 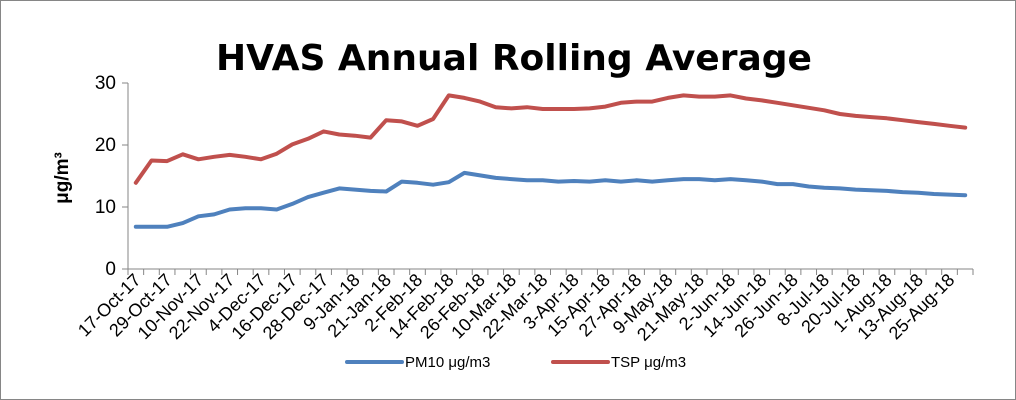 What do you see at coordinates (550, 199) in the screenshot?
I see `series-line` at bounding box center [550, 199].